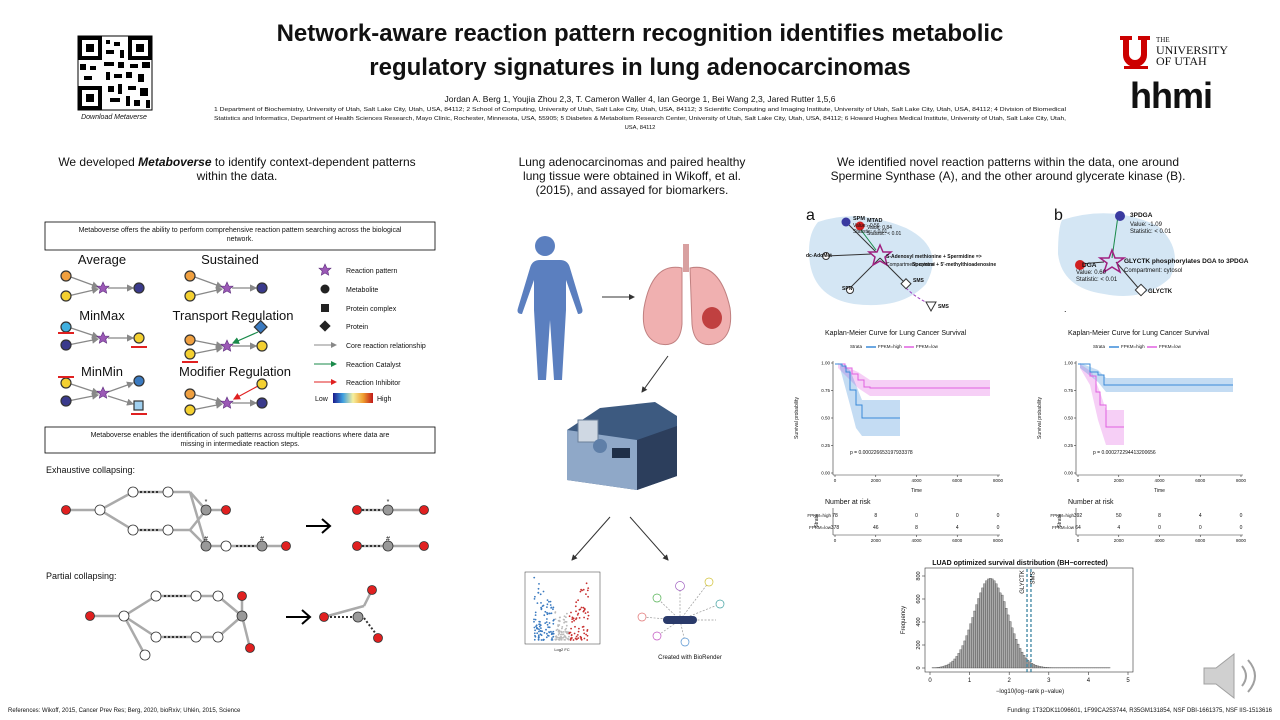 This screenshot has width=1280, height=720. Describe the element at coordinates (1099, 346) in the screenshot. I see `km-legend-title: Strata` at that location.